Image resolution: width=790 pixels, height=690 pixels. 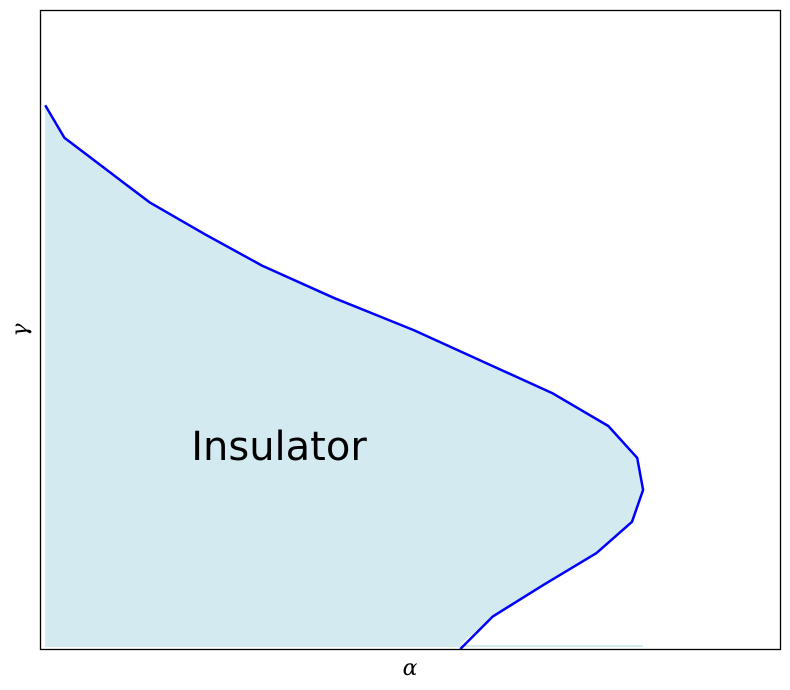 I want to click on x-axis-label: α, so click(x=410, y=668).